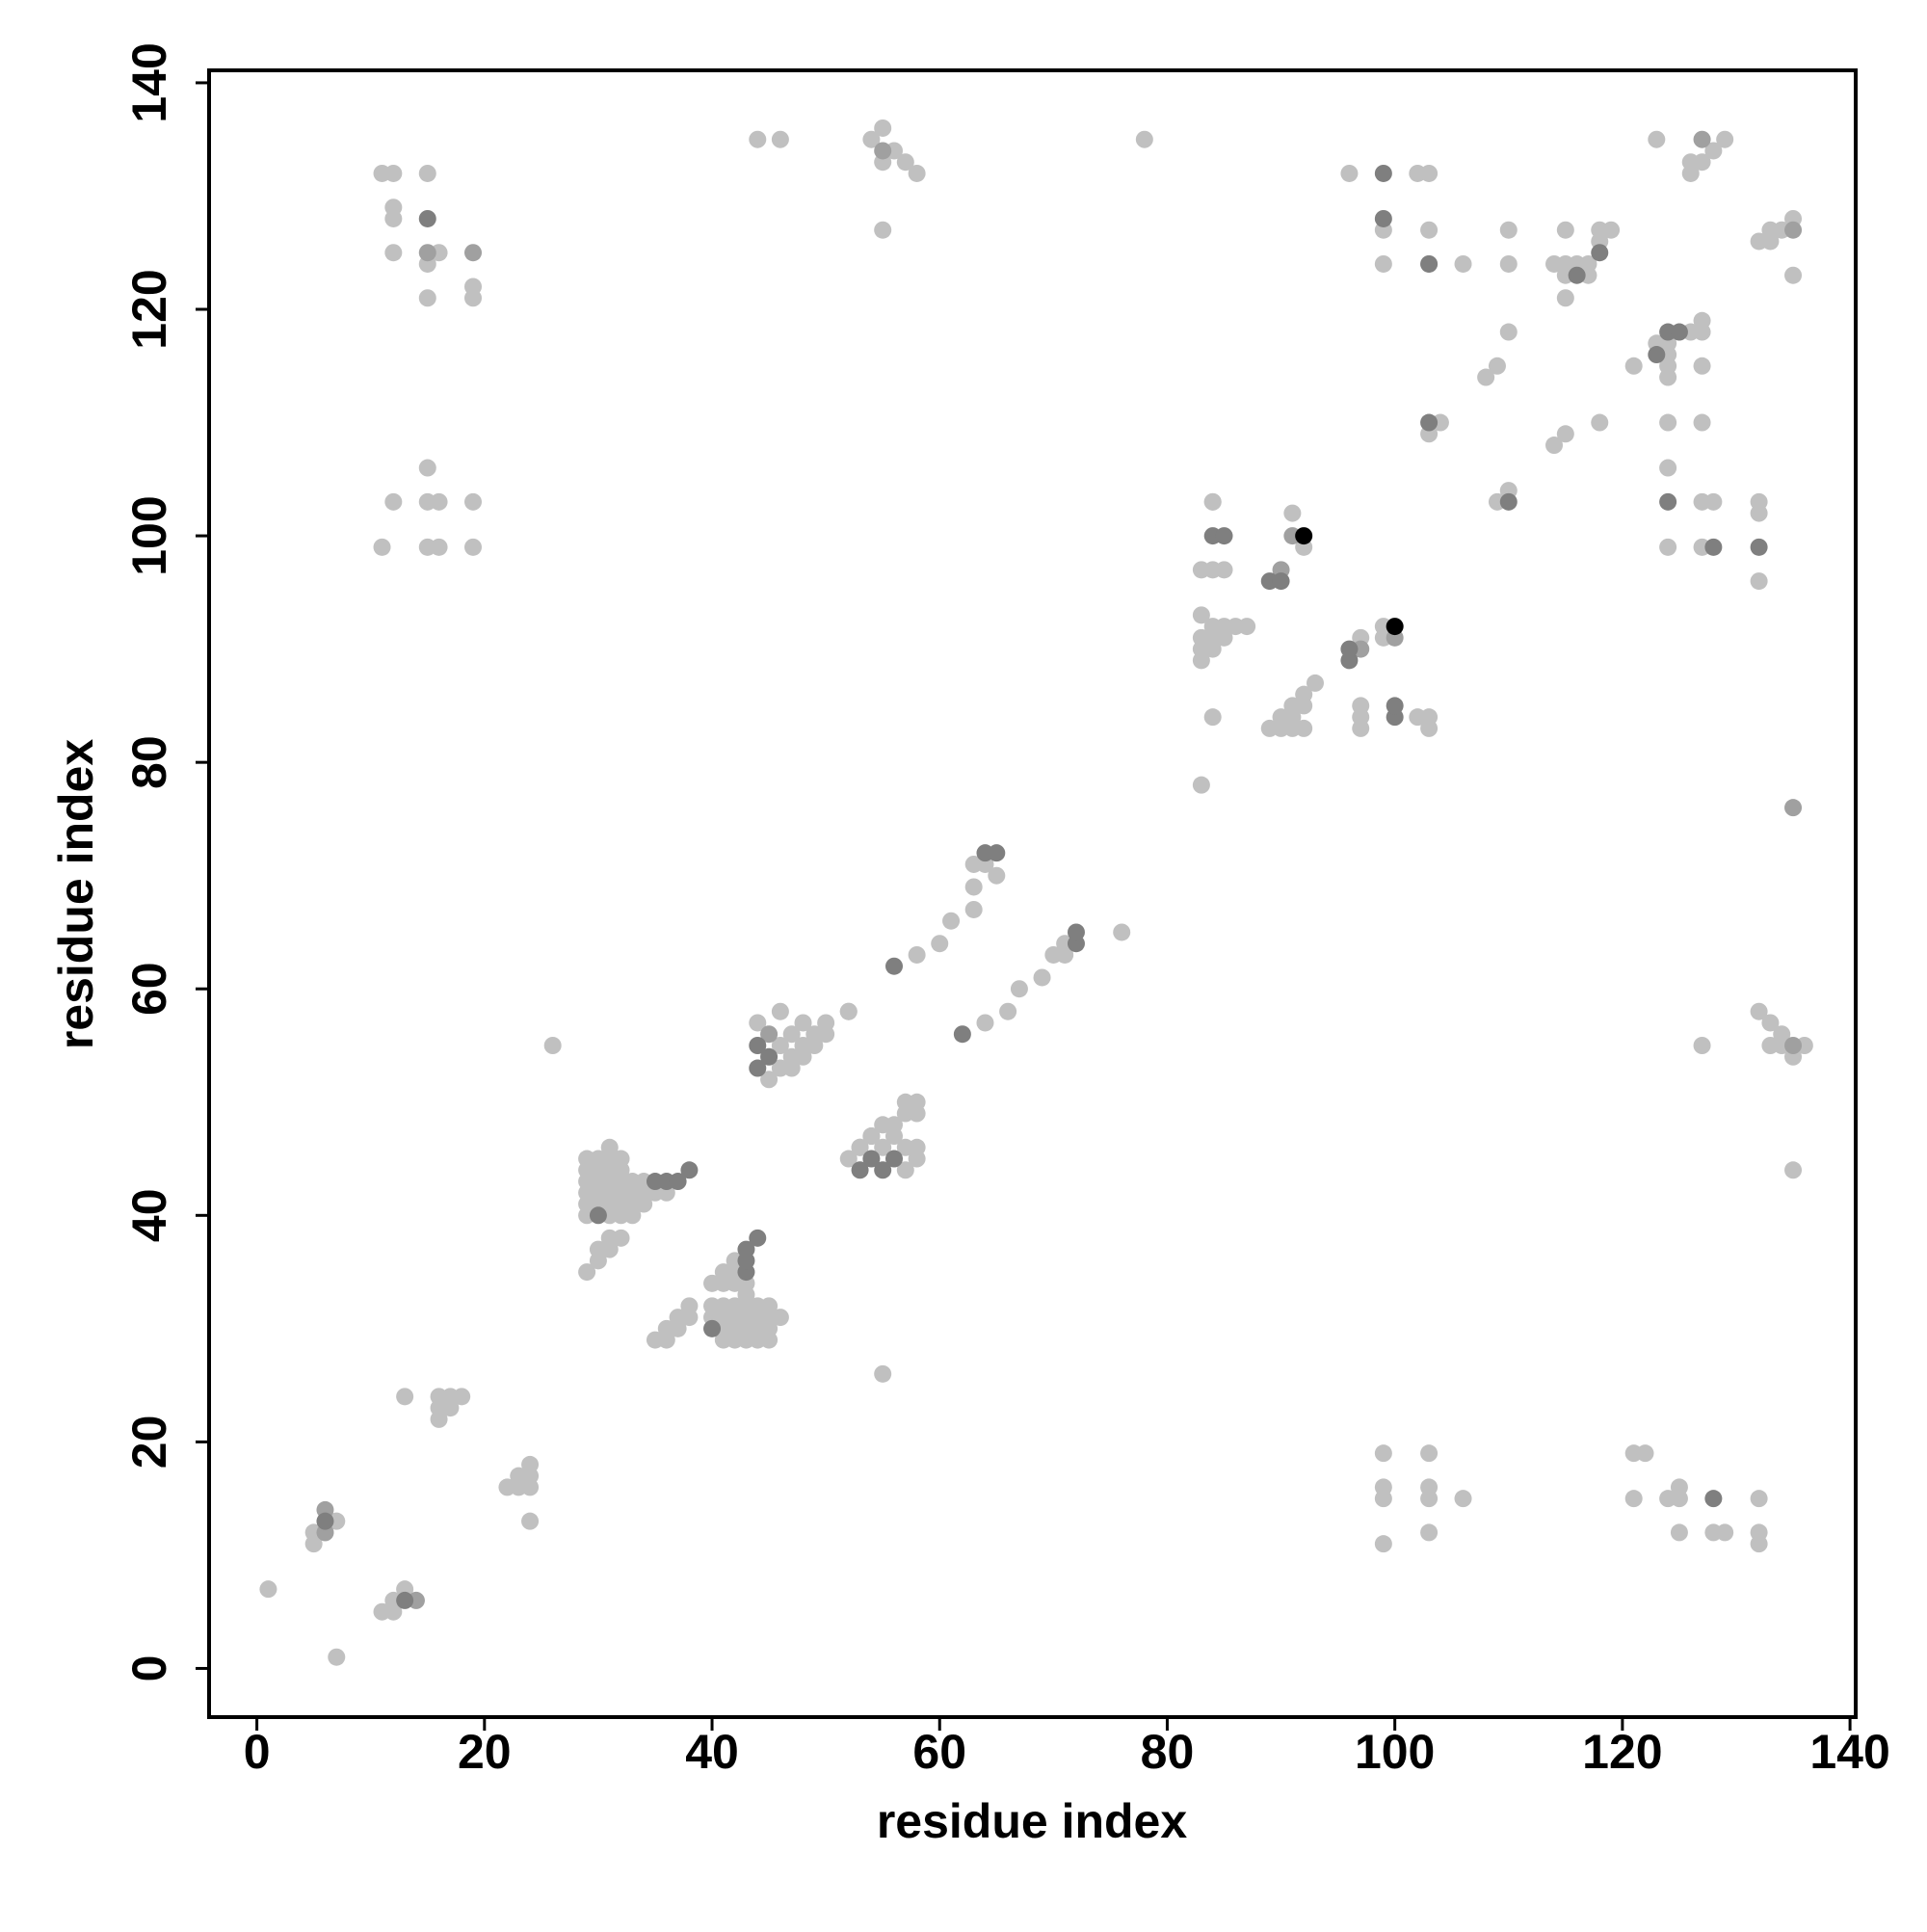 This screenshot has width=1927, height=1932. Describe the element at coordinates (76, 894) in the screenshot. I see `y-axis-label: residue index` at that location.